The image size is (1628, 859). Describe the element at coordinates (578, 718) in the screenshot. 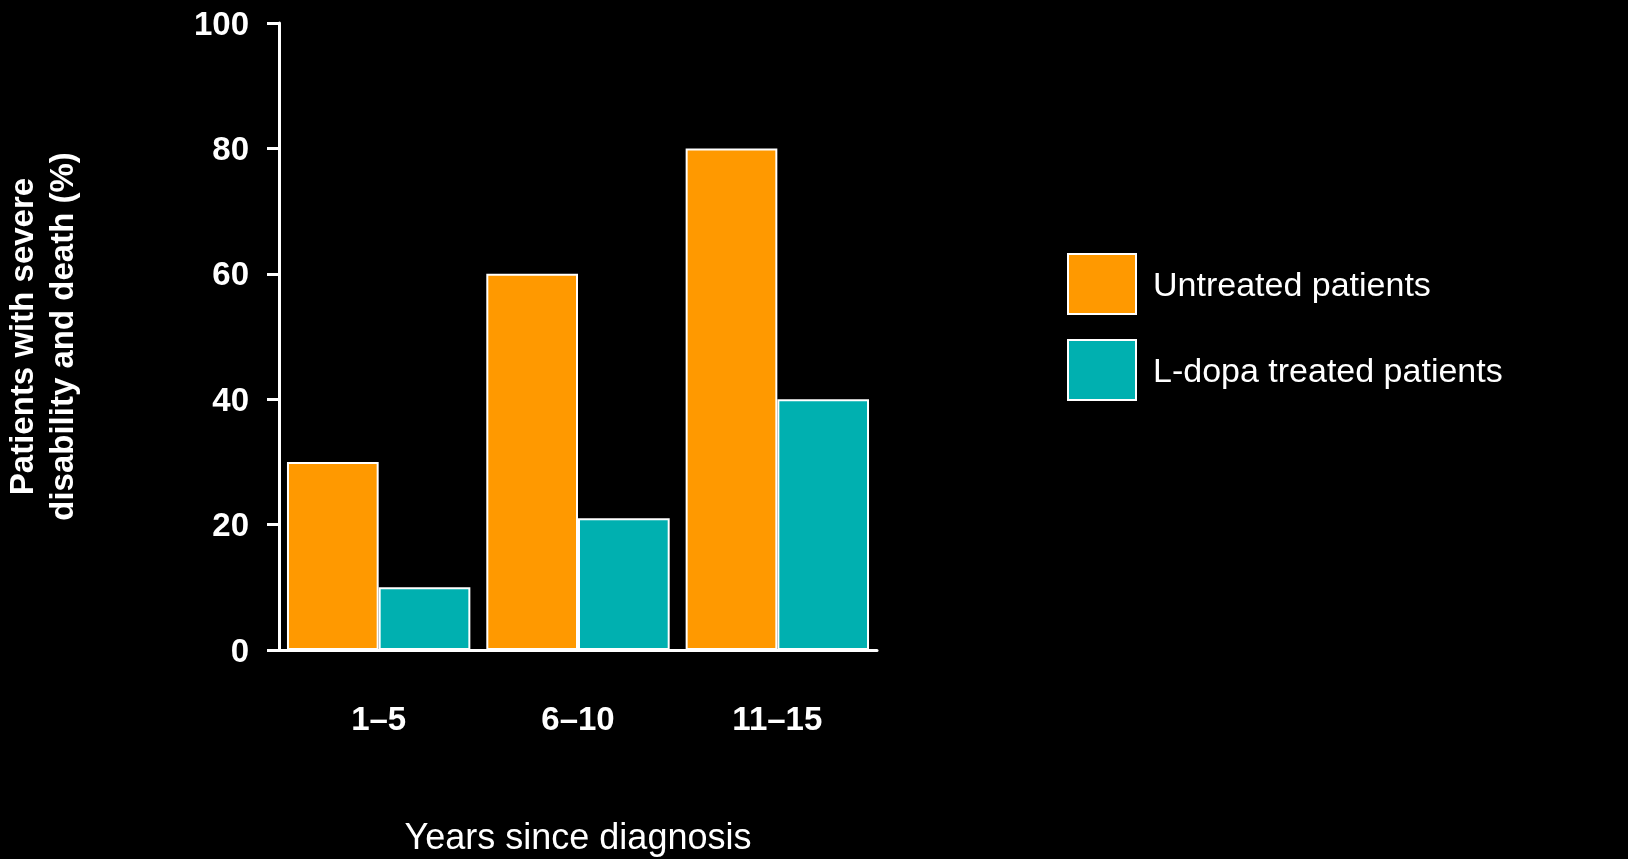

I see `x-tick-label: 6–10` at that location.